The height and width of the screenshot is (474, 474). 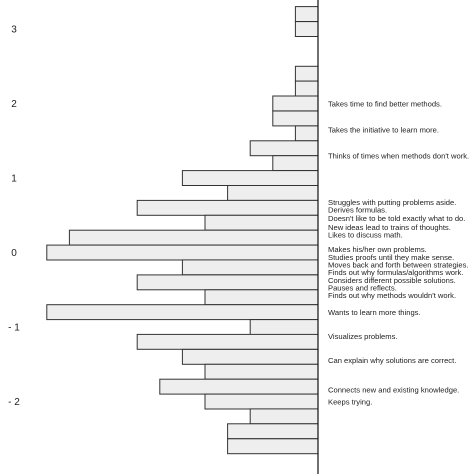 I want to click on item-label: New ideas lead to trains of thoughts., so click(x=389, y=227).